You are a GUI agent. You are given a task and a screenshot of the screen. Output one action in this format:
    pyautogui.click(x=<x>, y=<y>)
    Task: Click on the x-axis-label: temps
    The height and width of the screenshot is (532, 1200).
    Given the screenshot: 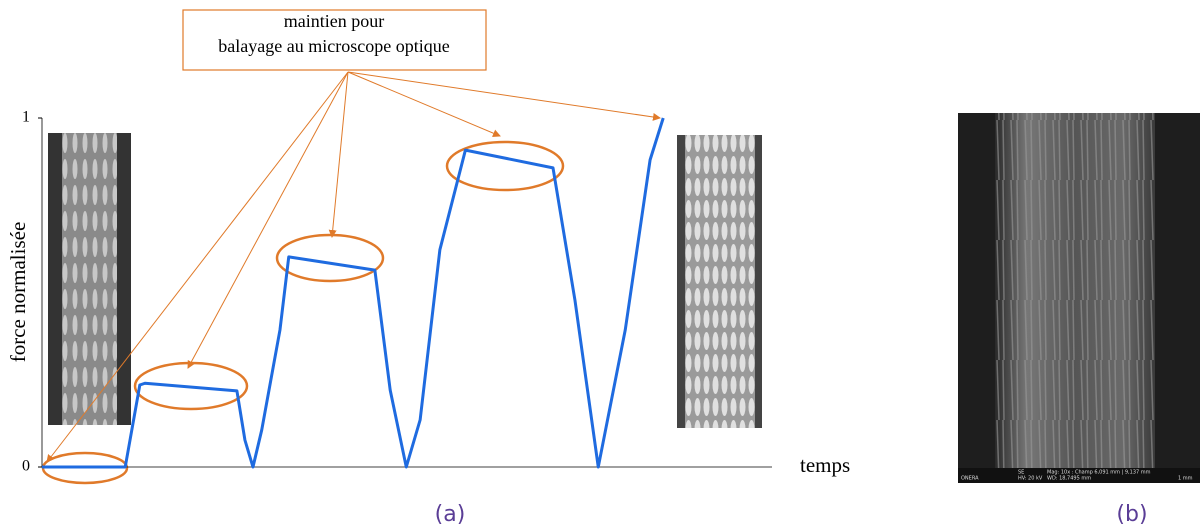 What is the action you would take?
    pyautogui.click(x=825, y=465)
    